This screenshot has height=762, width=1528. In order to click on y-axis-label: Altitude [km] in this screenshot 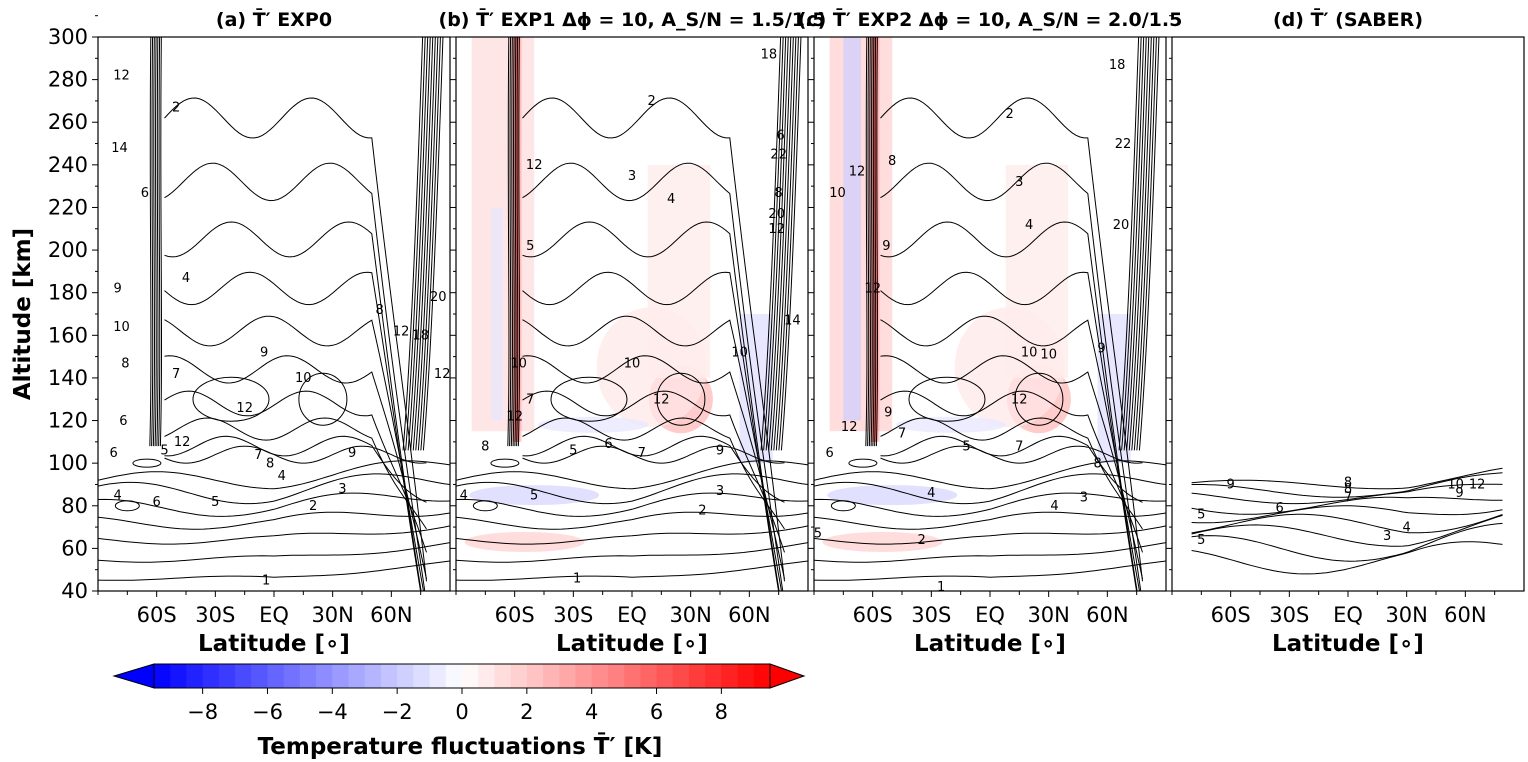, I will do `click(23, 314)`.